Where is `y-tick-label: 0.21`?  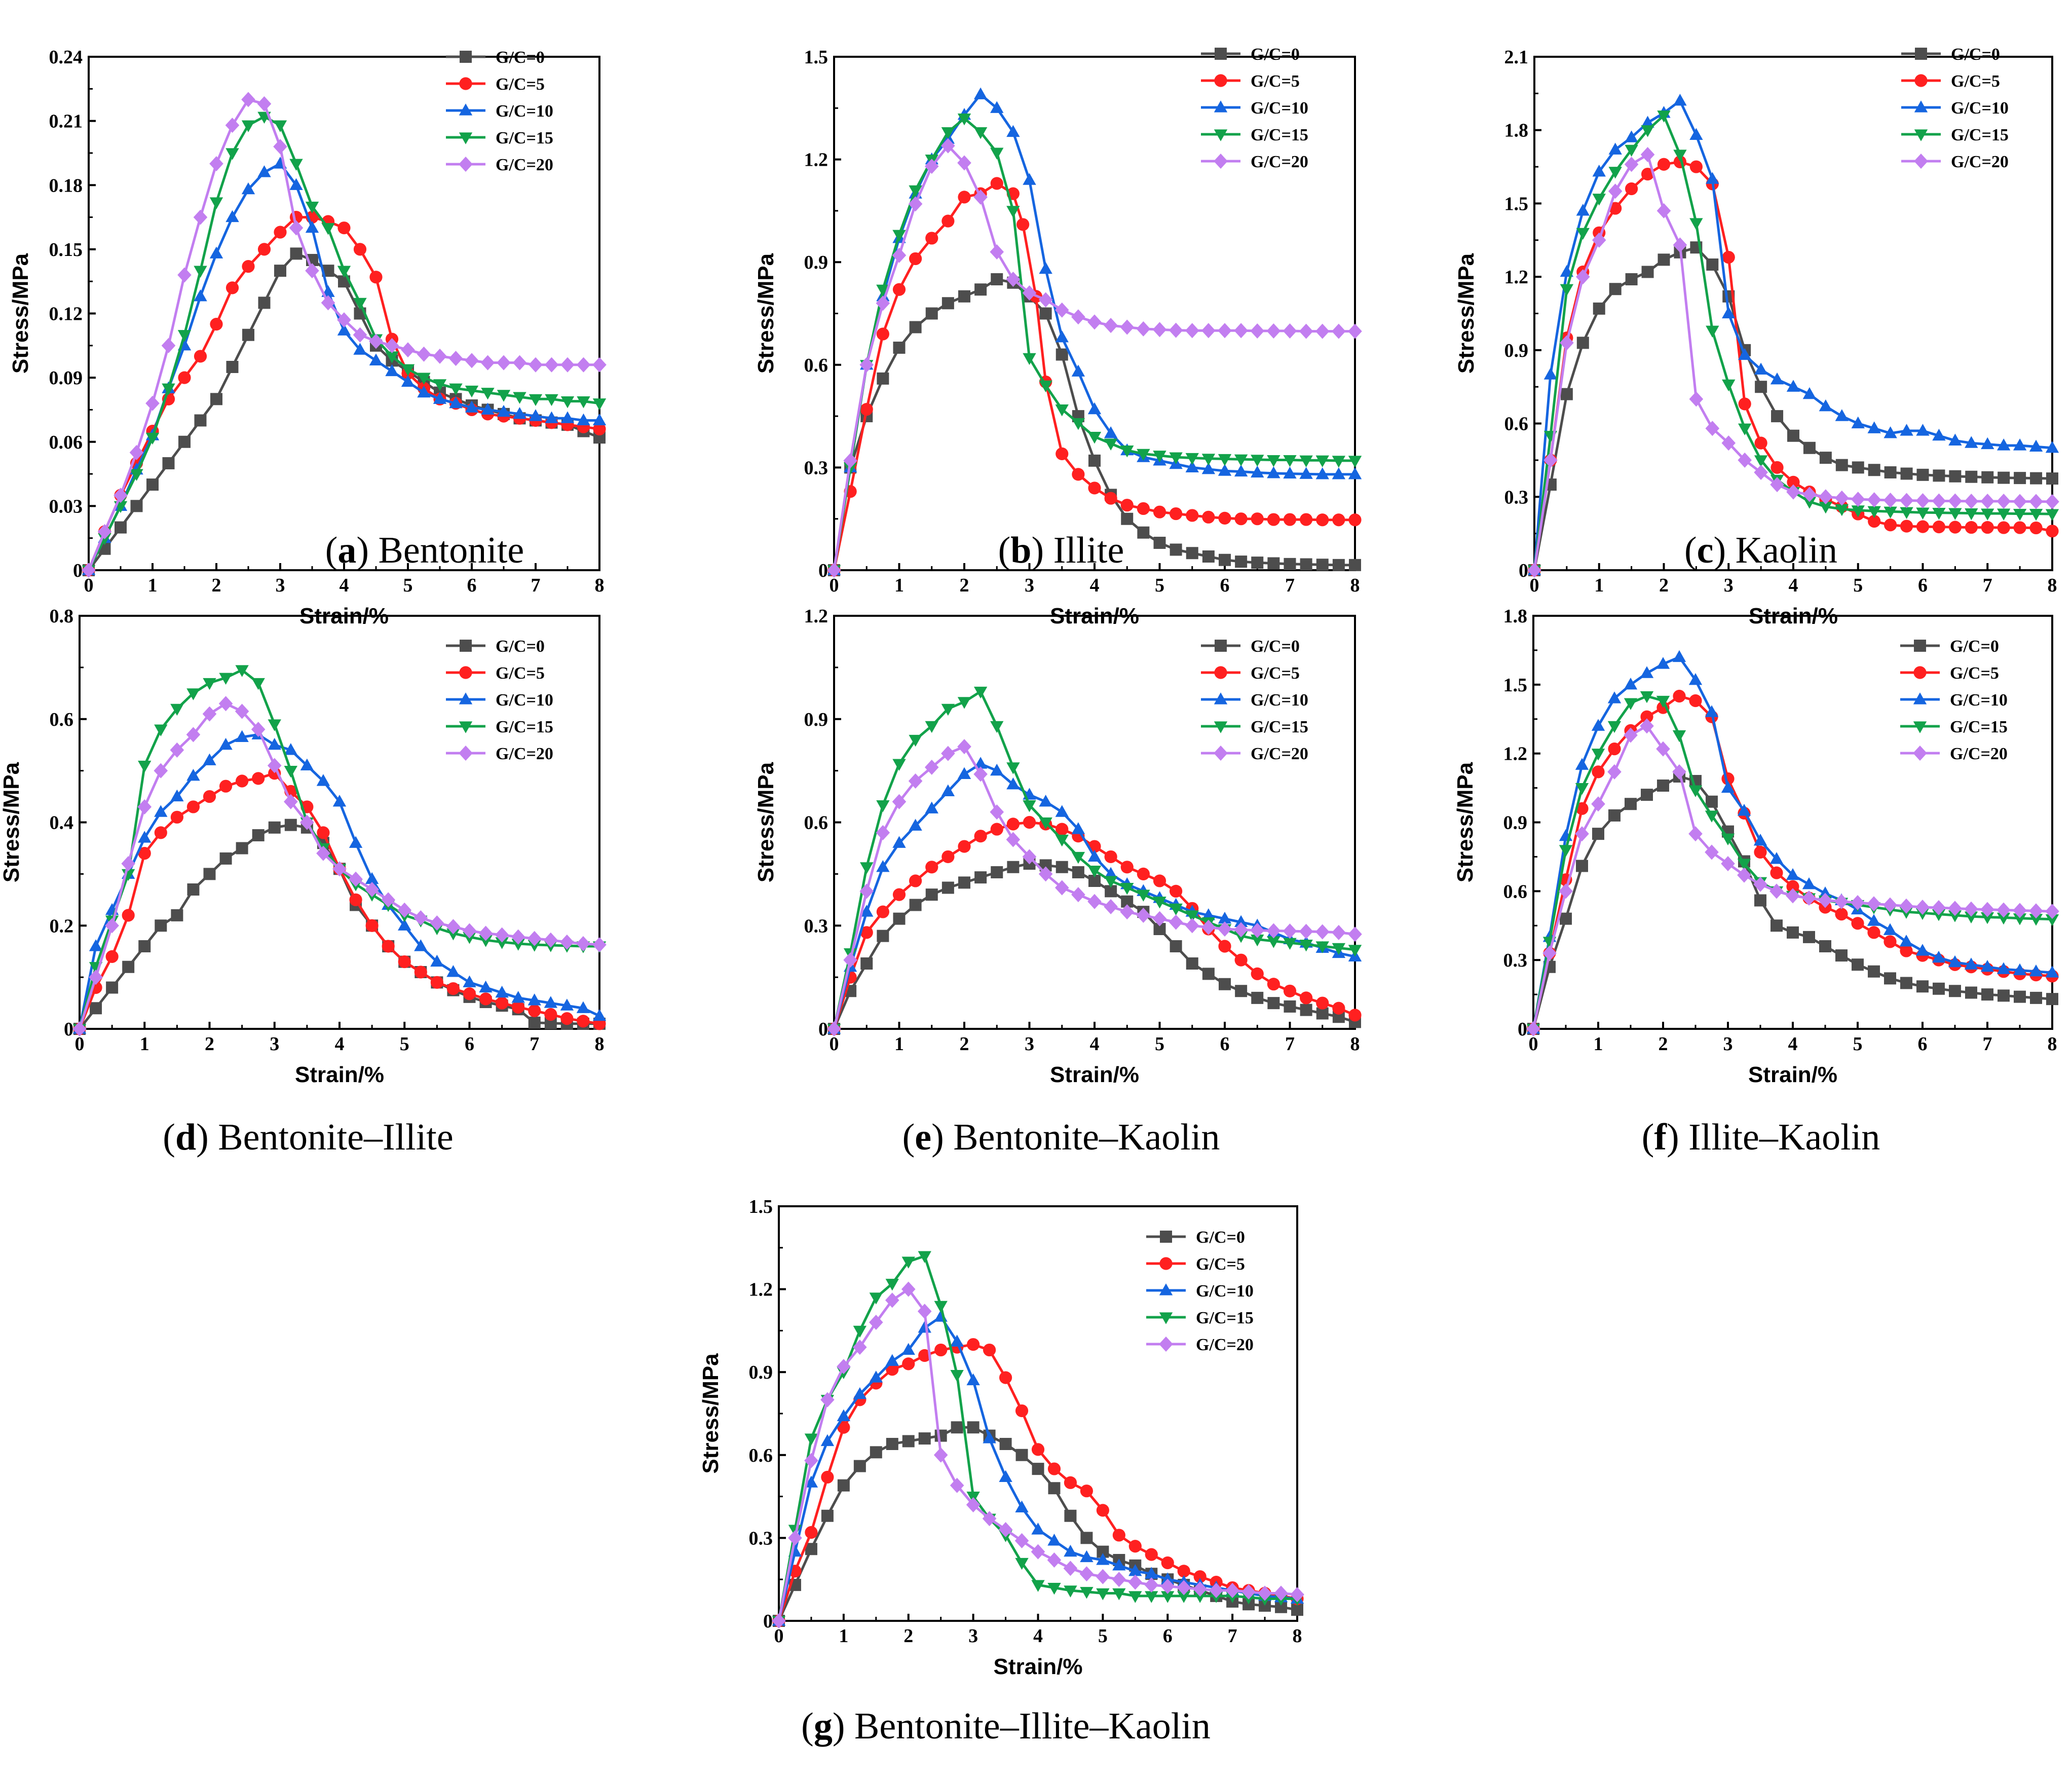 y-tick-label: 0.21 is located at coordinates (66, 121).